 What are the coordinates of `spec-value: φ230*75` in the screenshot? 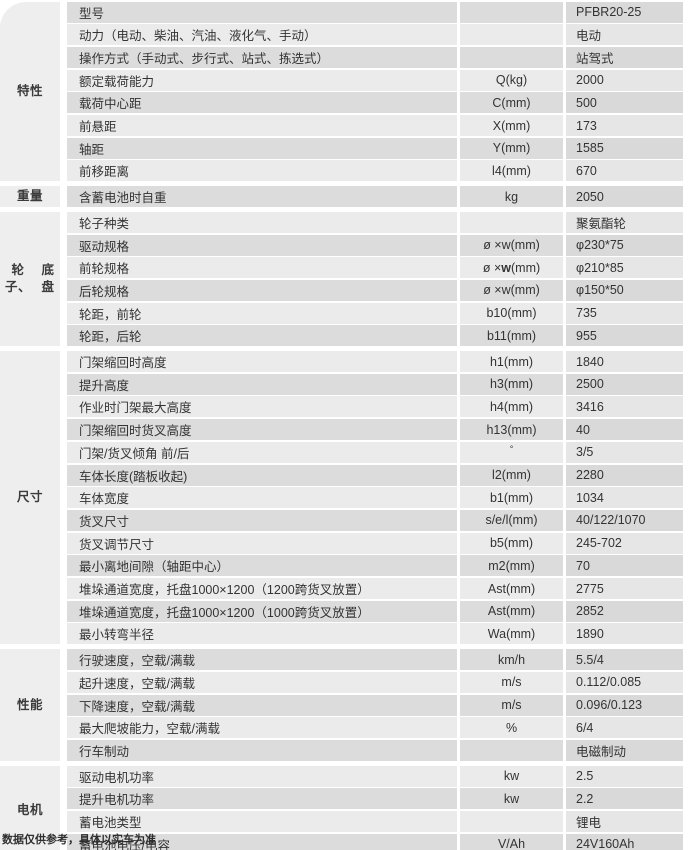 It's located at (624, 245).